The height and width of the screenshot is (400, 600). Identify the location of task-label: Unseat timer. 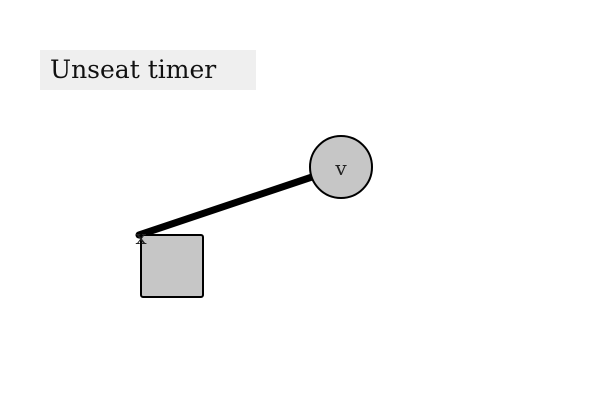
(148, 70).